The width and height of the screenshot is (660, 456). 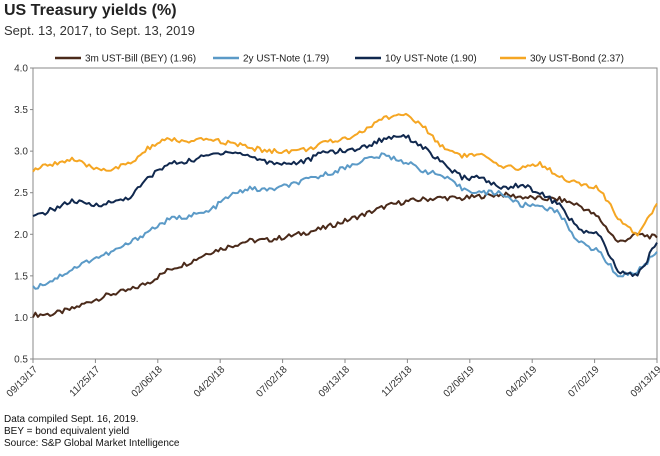 What do you see at coordinates (23, 382) in the screenshot?
I see `x-tick-label: 09/13/17` at bounding box center [23, 382].